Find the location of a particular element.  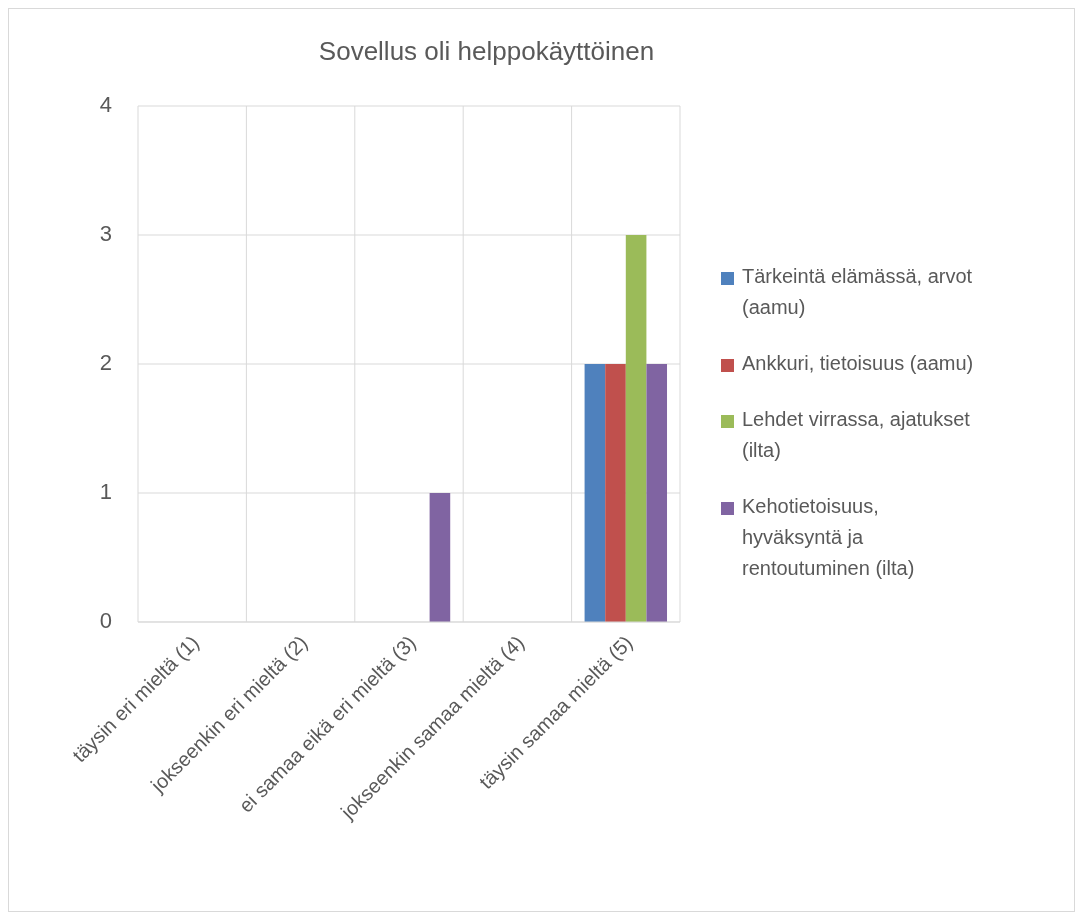

y-tick-label: 2 is located at coordinates (105, 362).